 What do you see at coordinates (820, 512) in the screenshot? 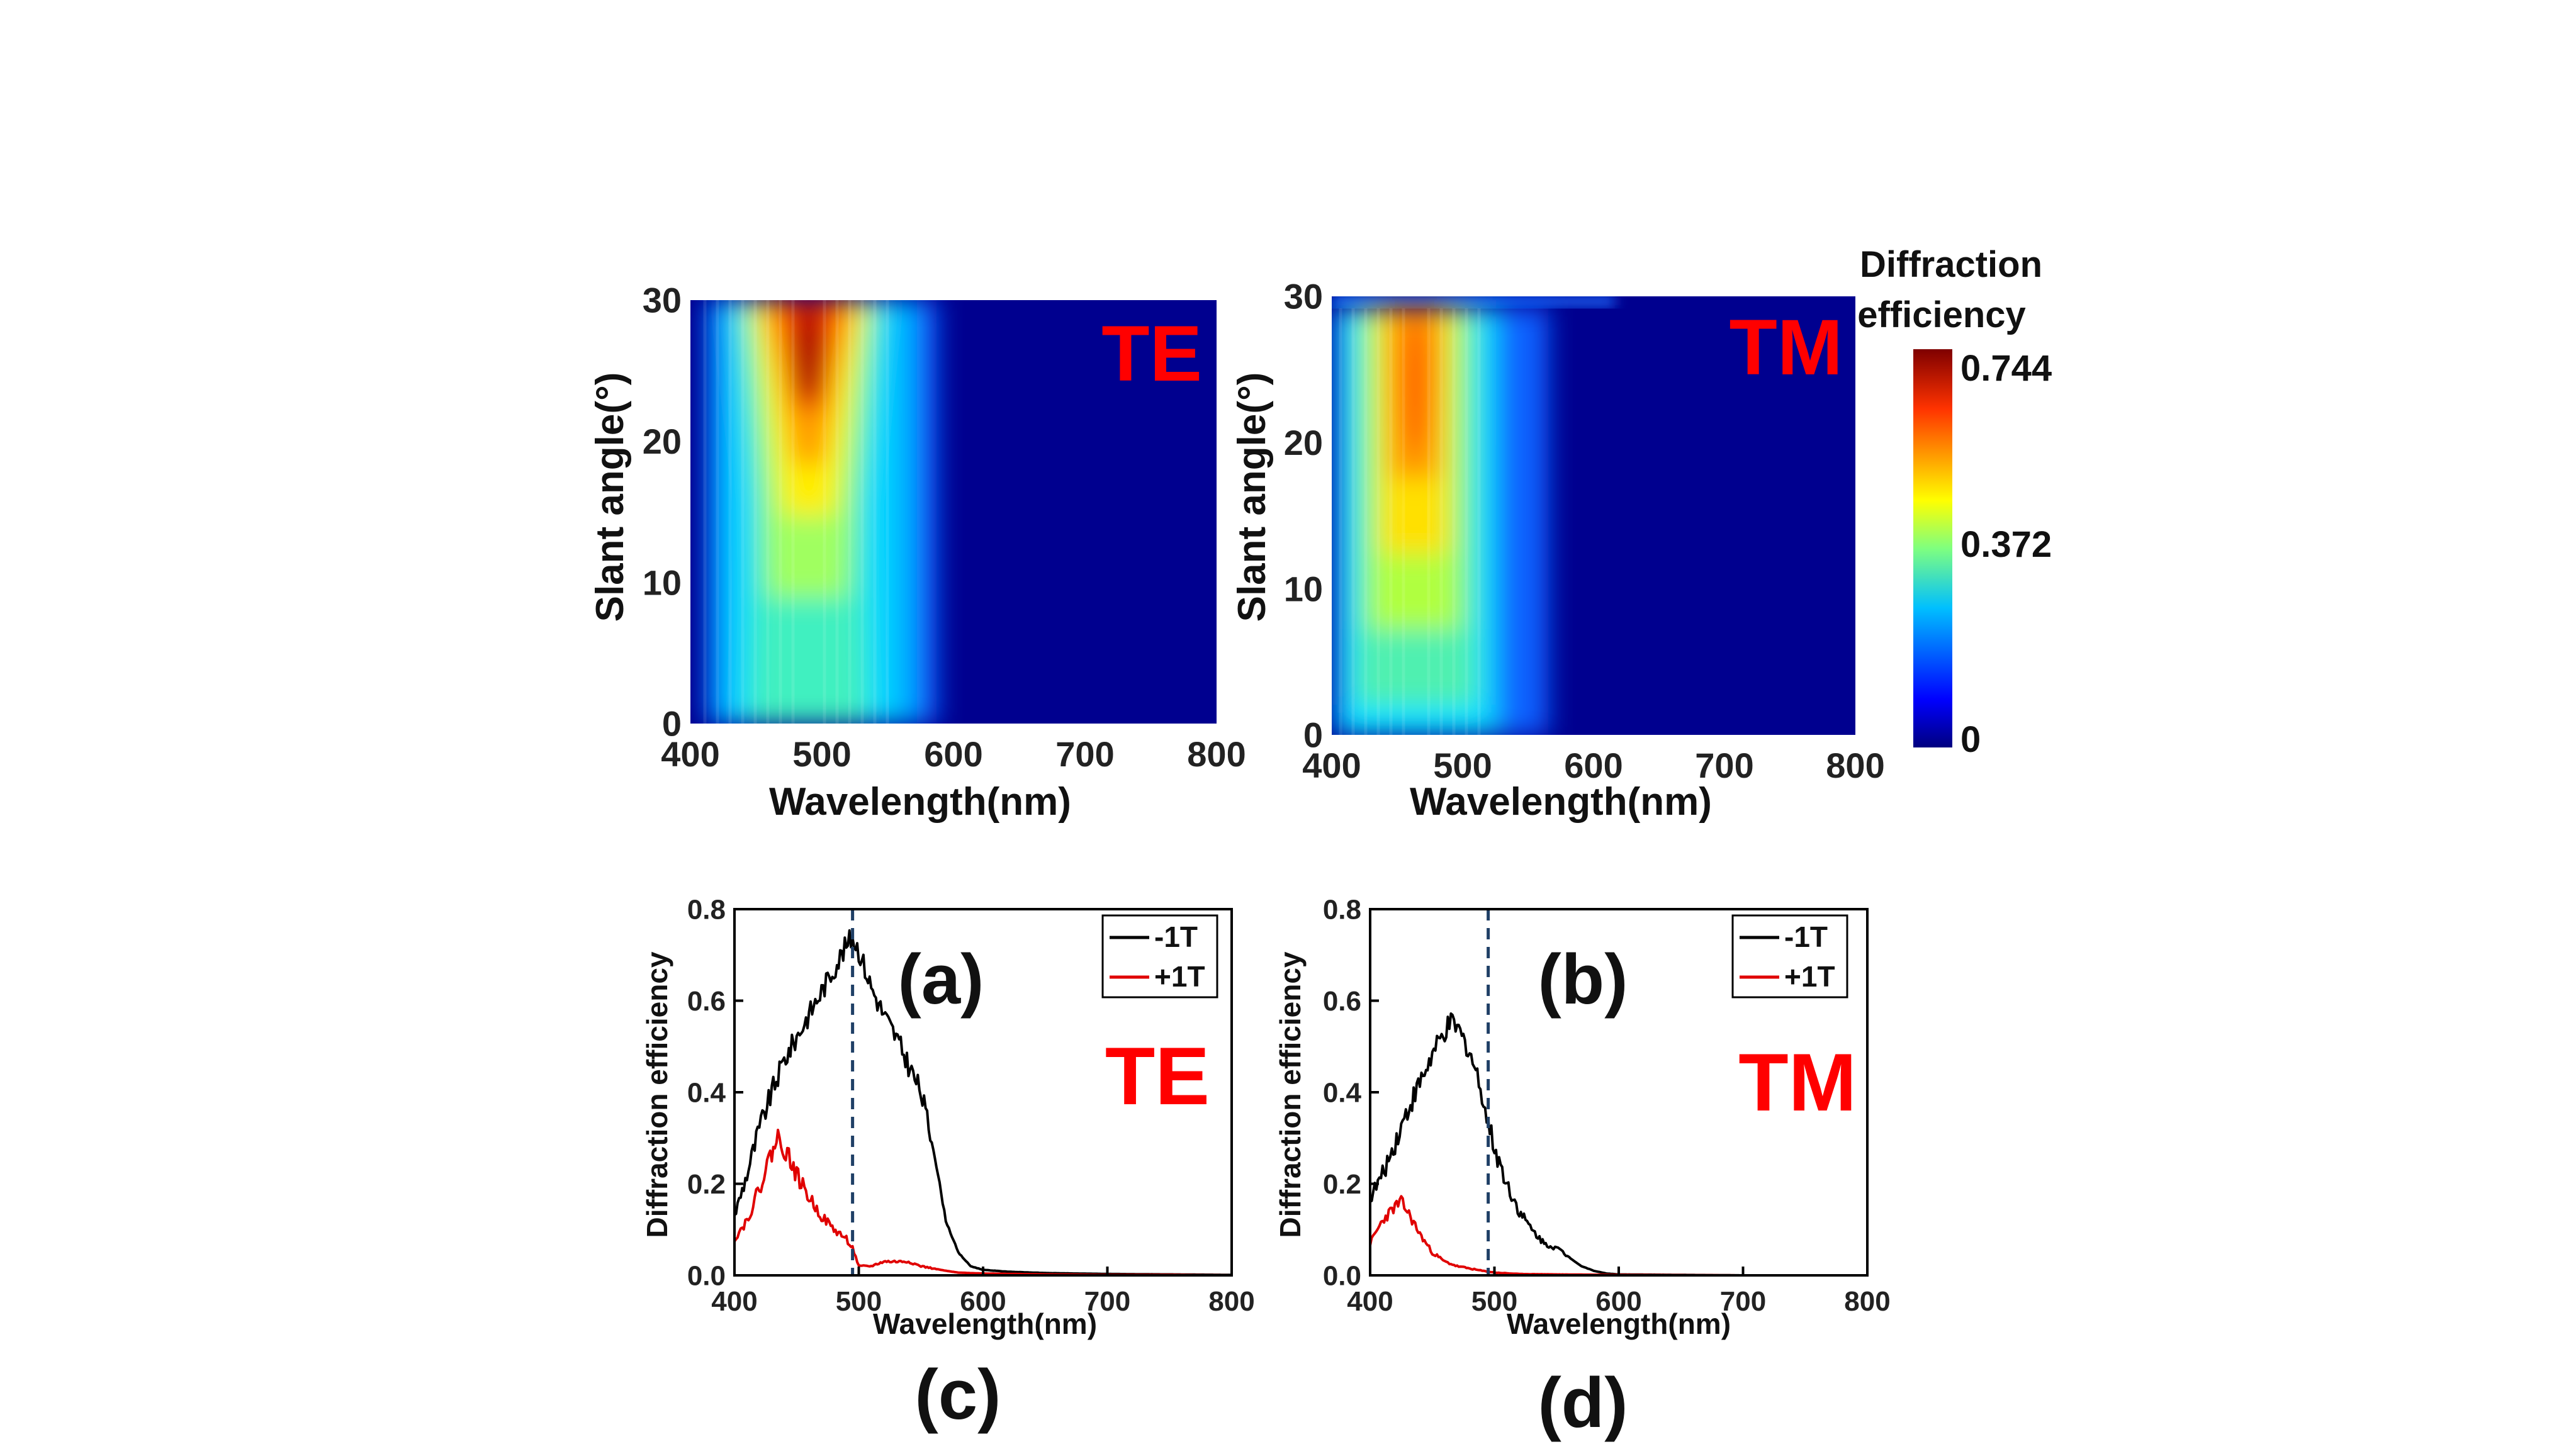
I see `heatmap-te-field` at bounding box center [820, 512].